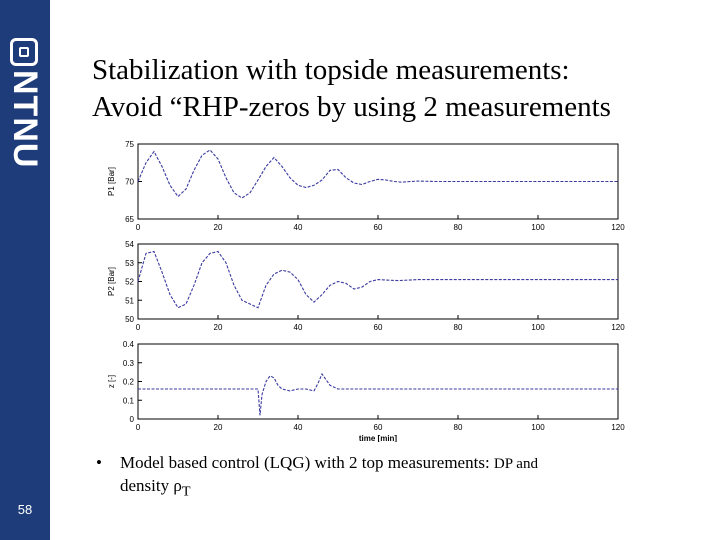 The image size is (720, 540). I want to click on x-tick-label-1-20: 20, so click(218, 227).